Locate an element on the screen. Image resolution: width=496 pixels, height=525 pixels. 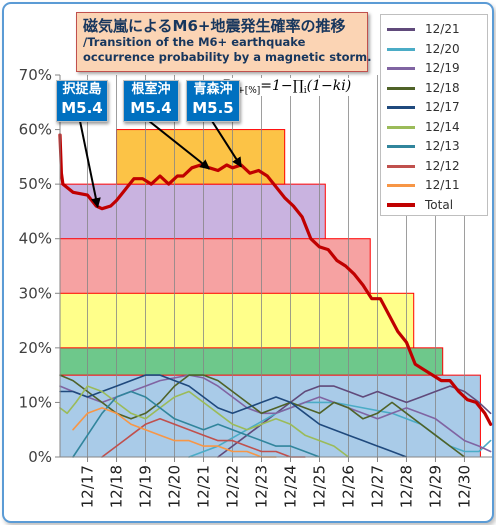
x-tick-label: 12/25 is located at coordinates (319, 486).